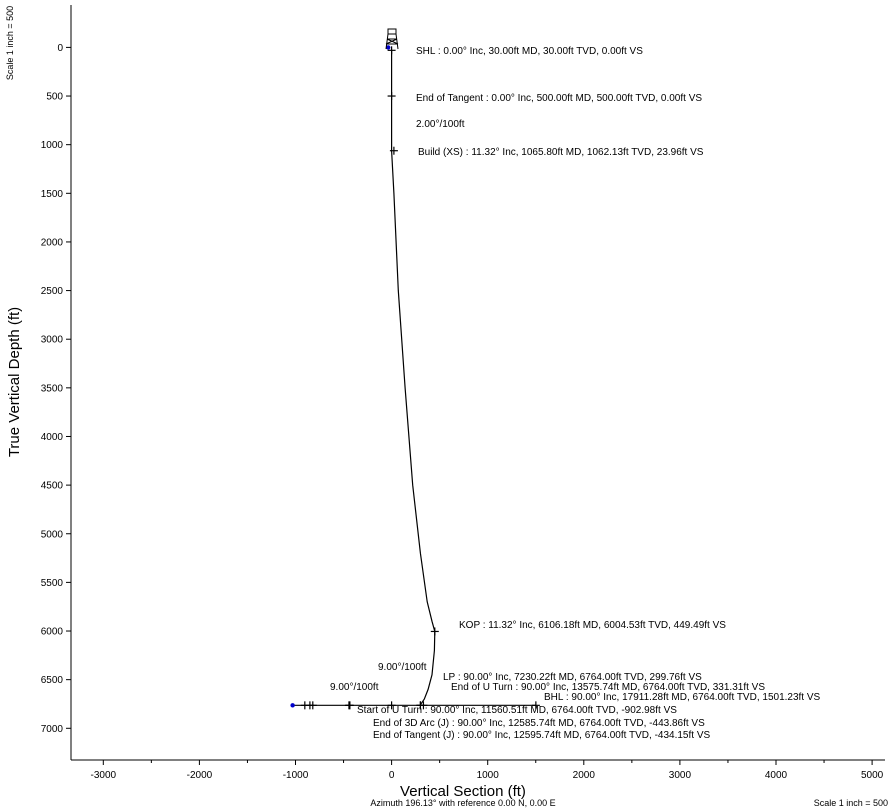 This screenshot has height=809, width=890. What do you see at coordinates (52, 680) in the screenshot?
I see `y-tick-label-13: 6500` at bounding box center [52, 680].